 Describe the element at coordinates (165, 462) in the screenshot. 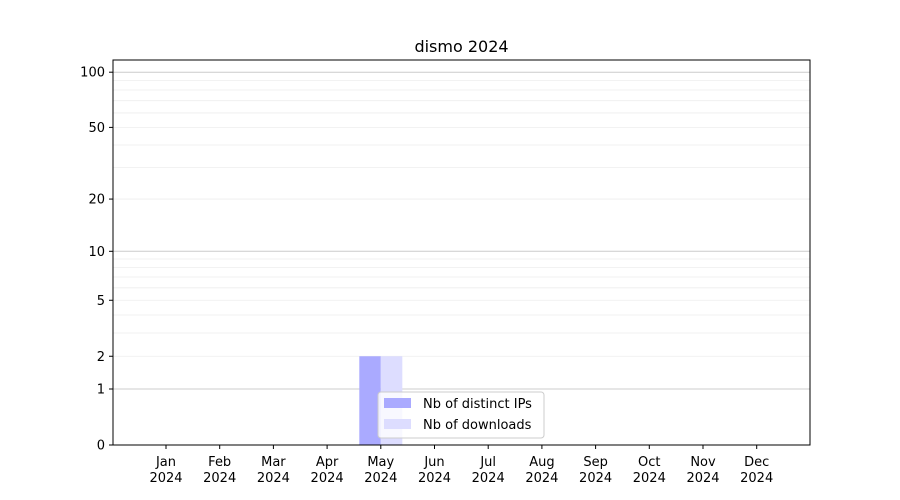

I see `x-tick-label: Jan` at that location.